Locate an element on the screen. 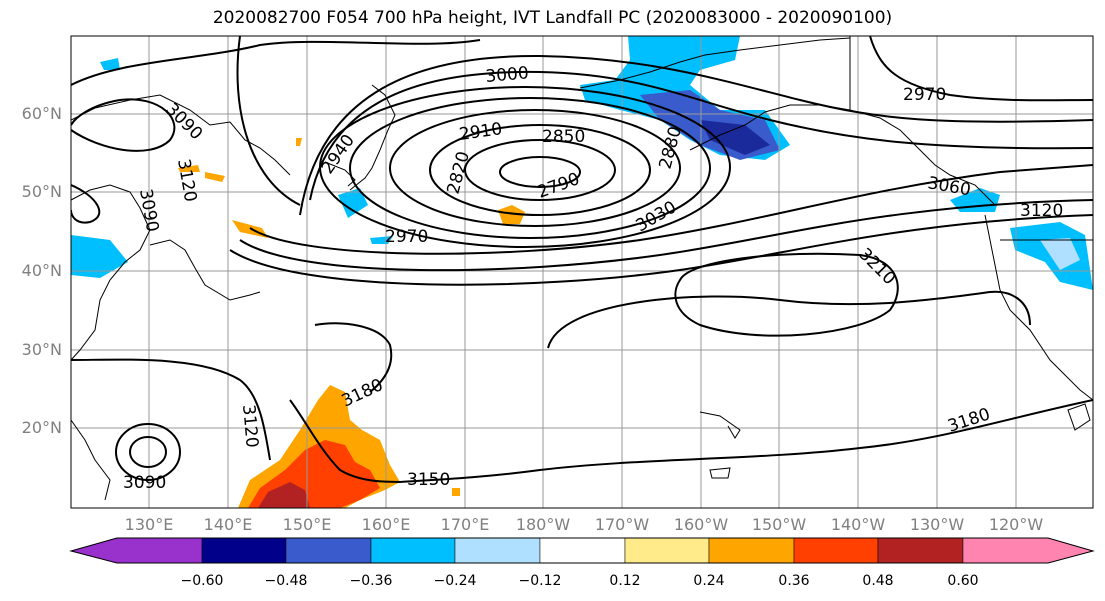  lat-label: 30°N is located at coordinates (41, 349).